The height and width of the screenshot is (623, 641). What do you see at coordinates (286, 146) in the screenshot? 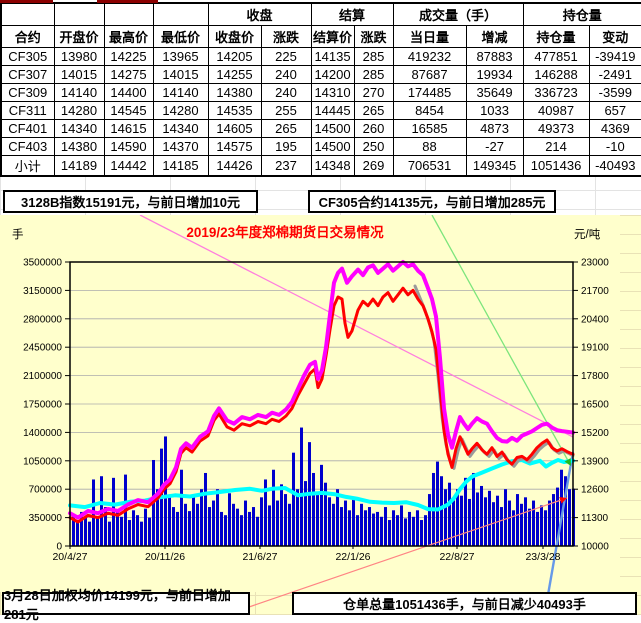
I see `value-cell: 195` at bounding box center [286, 146].